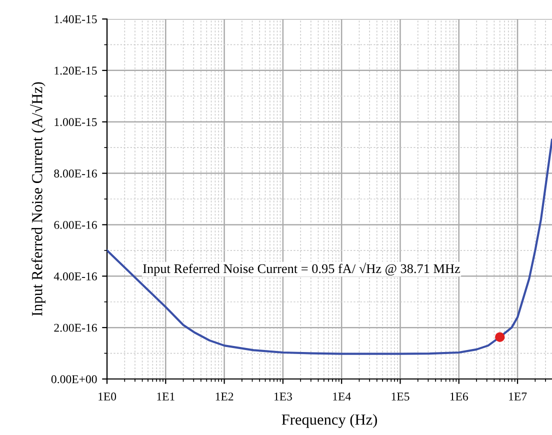 The width and height of the screenshot is (552, 435). Describe the element at coordinates (329, 421) in the screenshot. I see `x-axis-title: Frequency (Hz)` at that location.